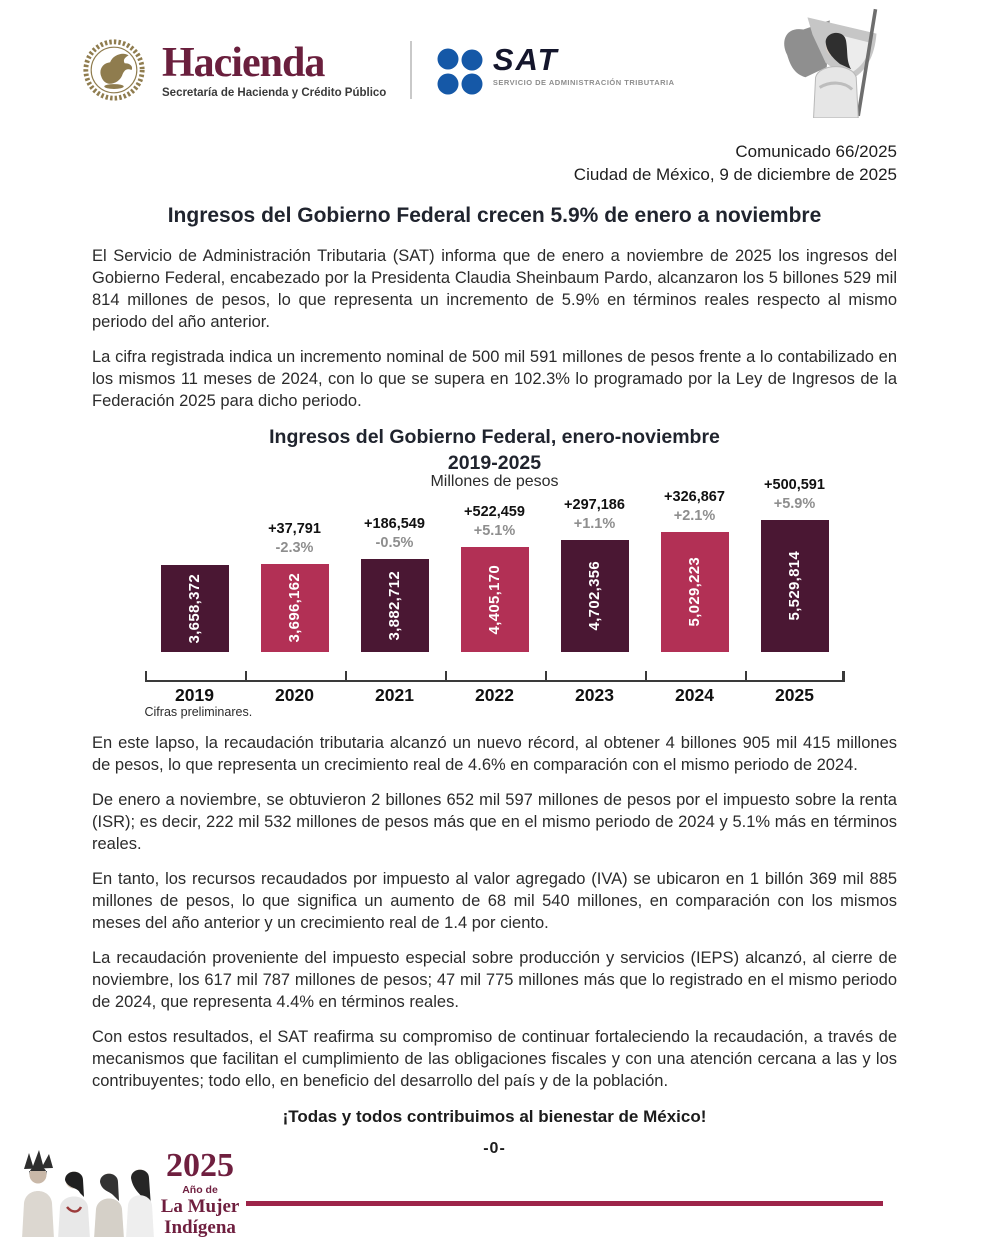  I want to click on bar-2023: 4,702,356, so click(594, 595).